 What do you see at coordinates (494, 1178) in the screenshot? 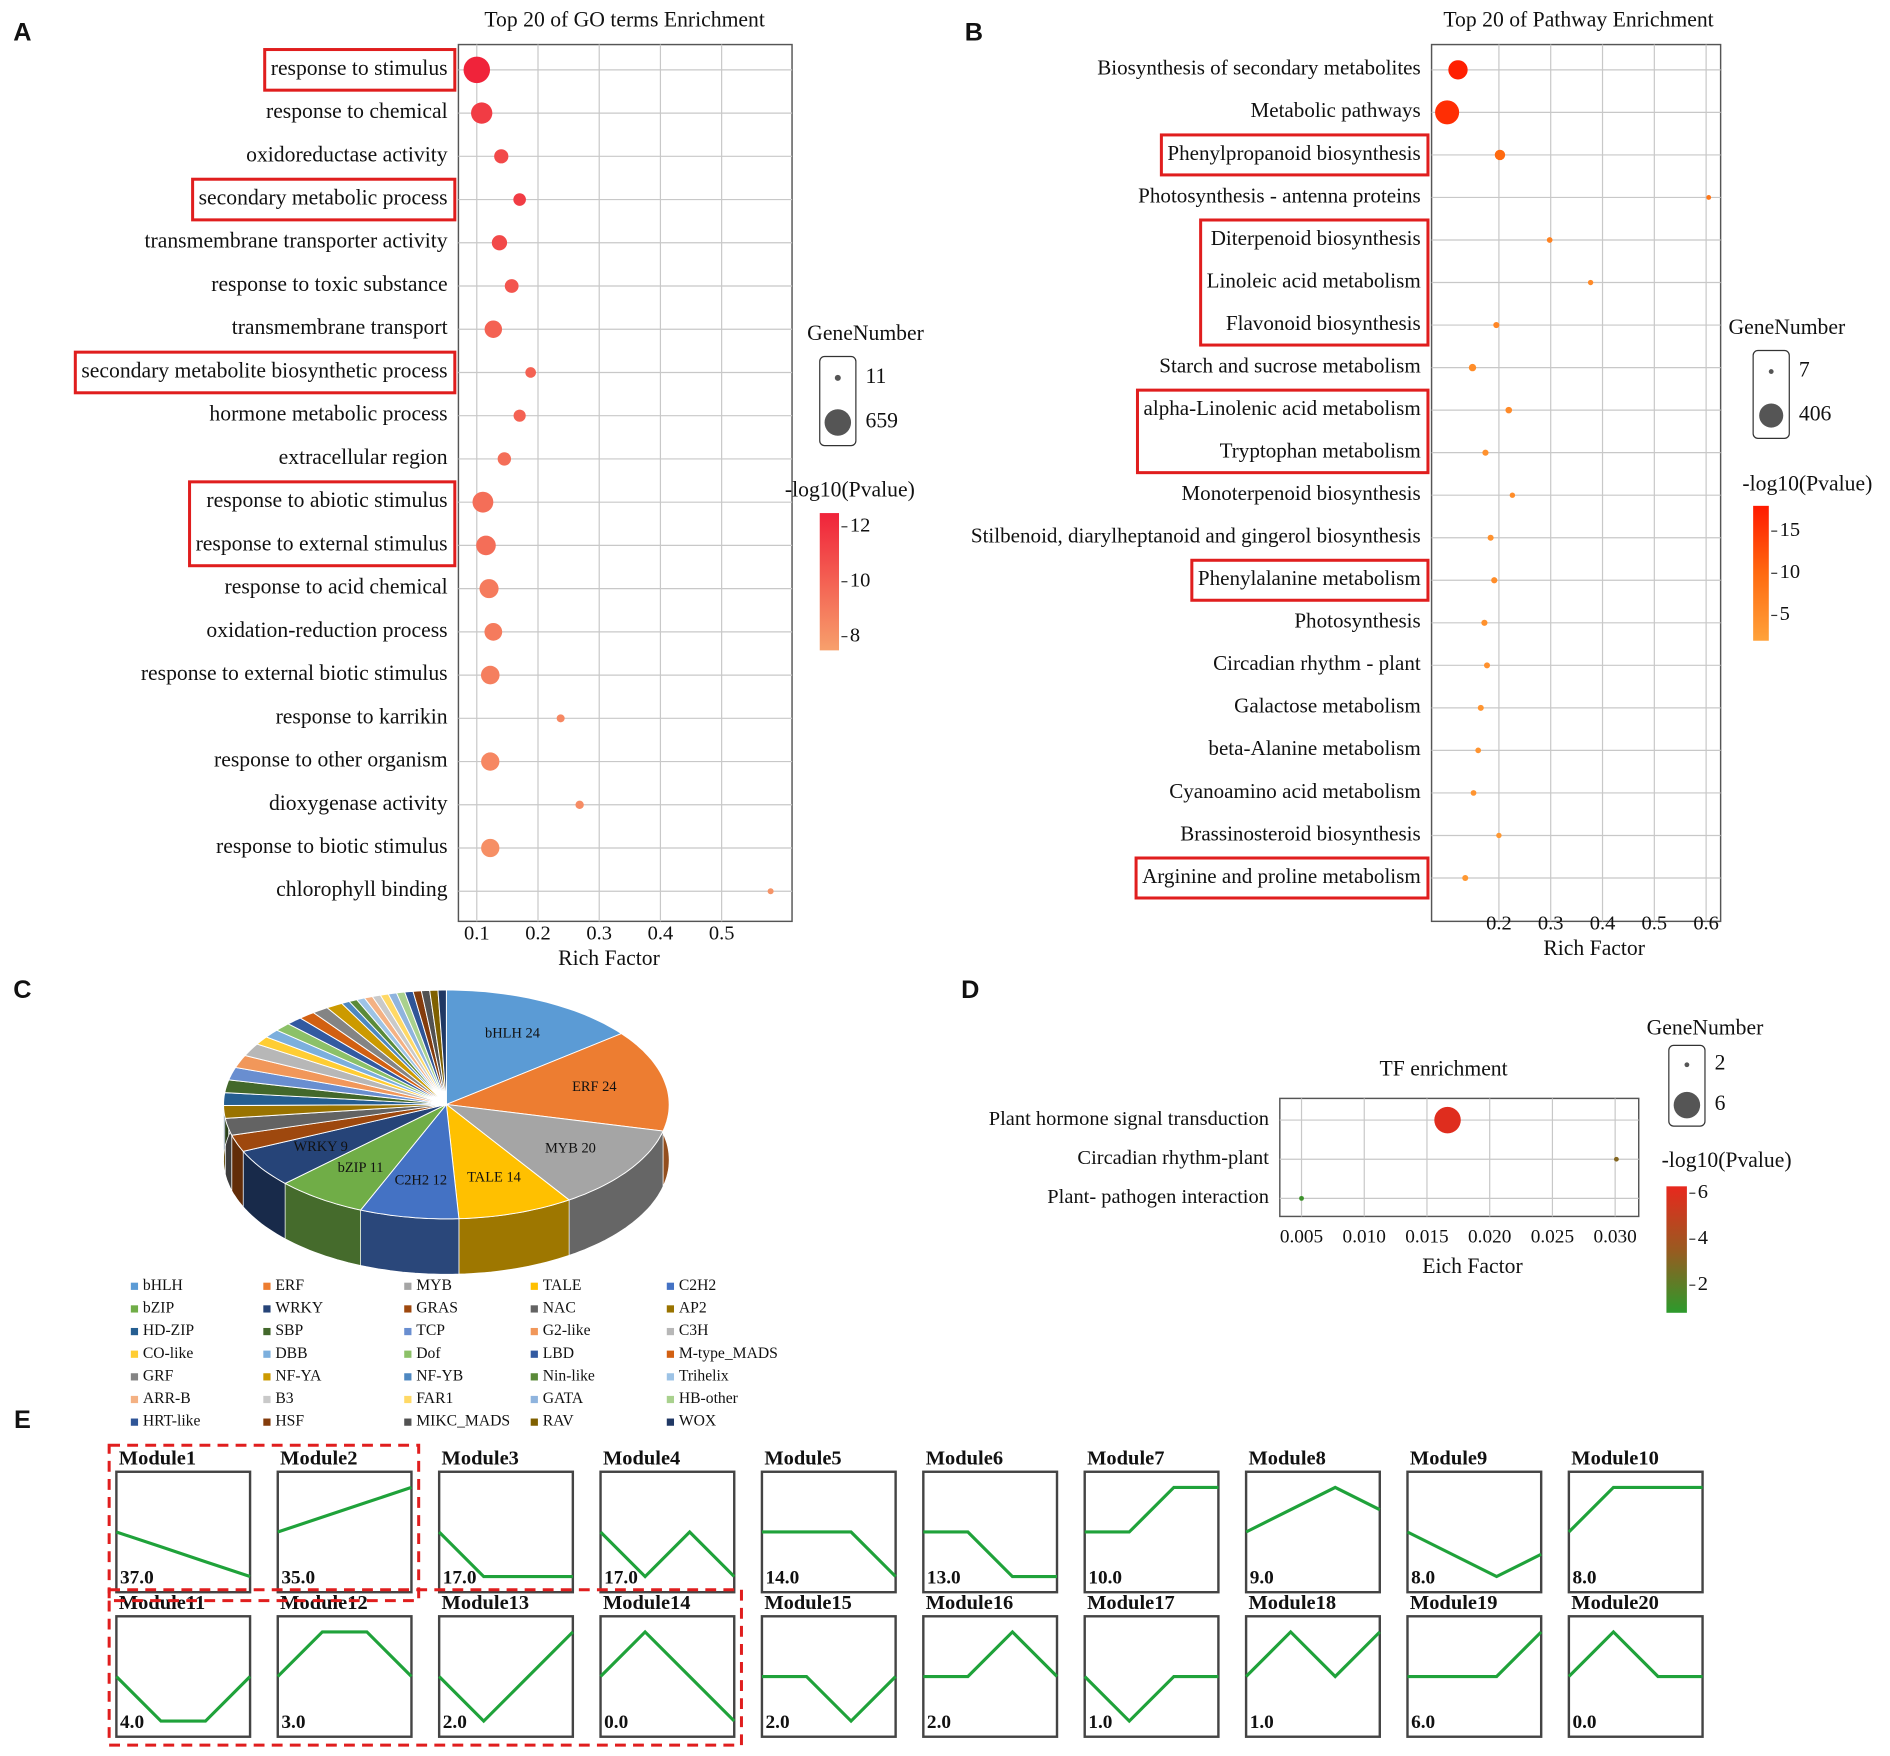
I see `data-label: TALE 14` at bounding box center [494, 1178].